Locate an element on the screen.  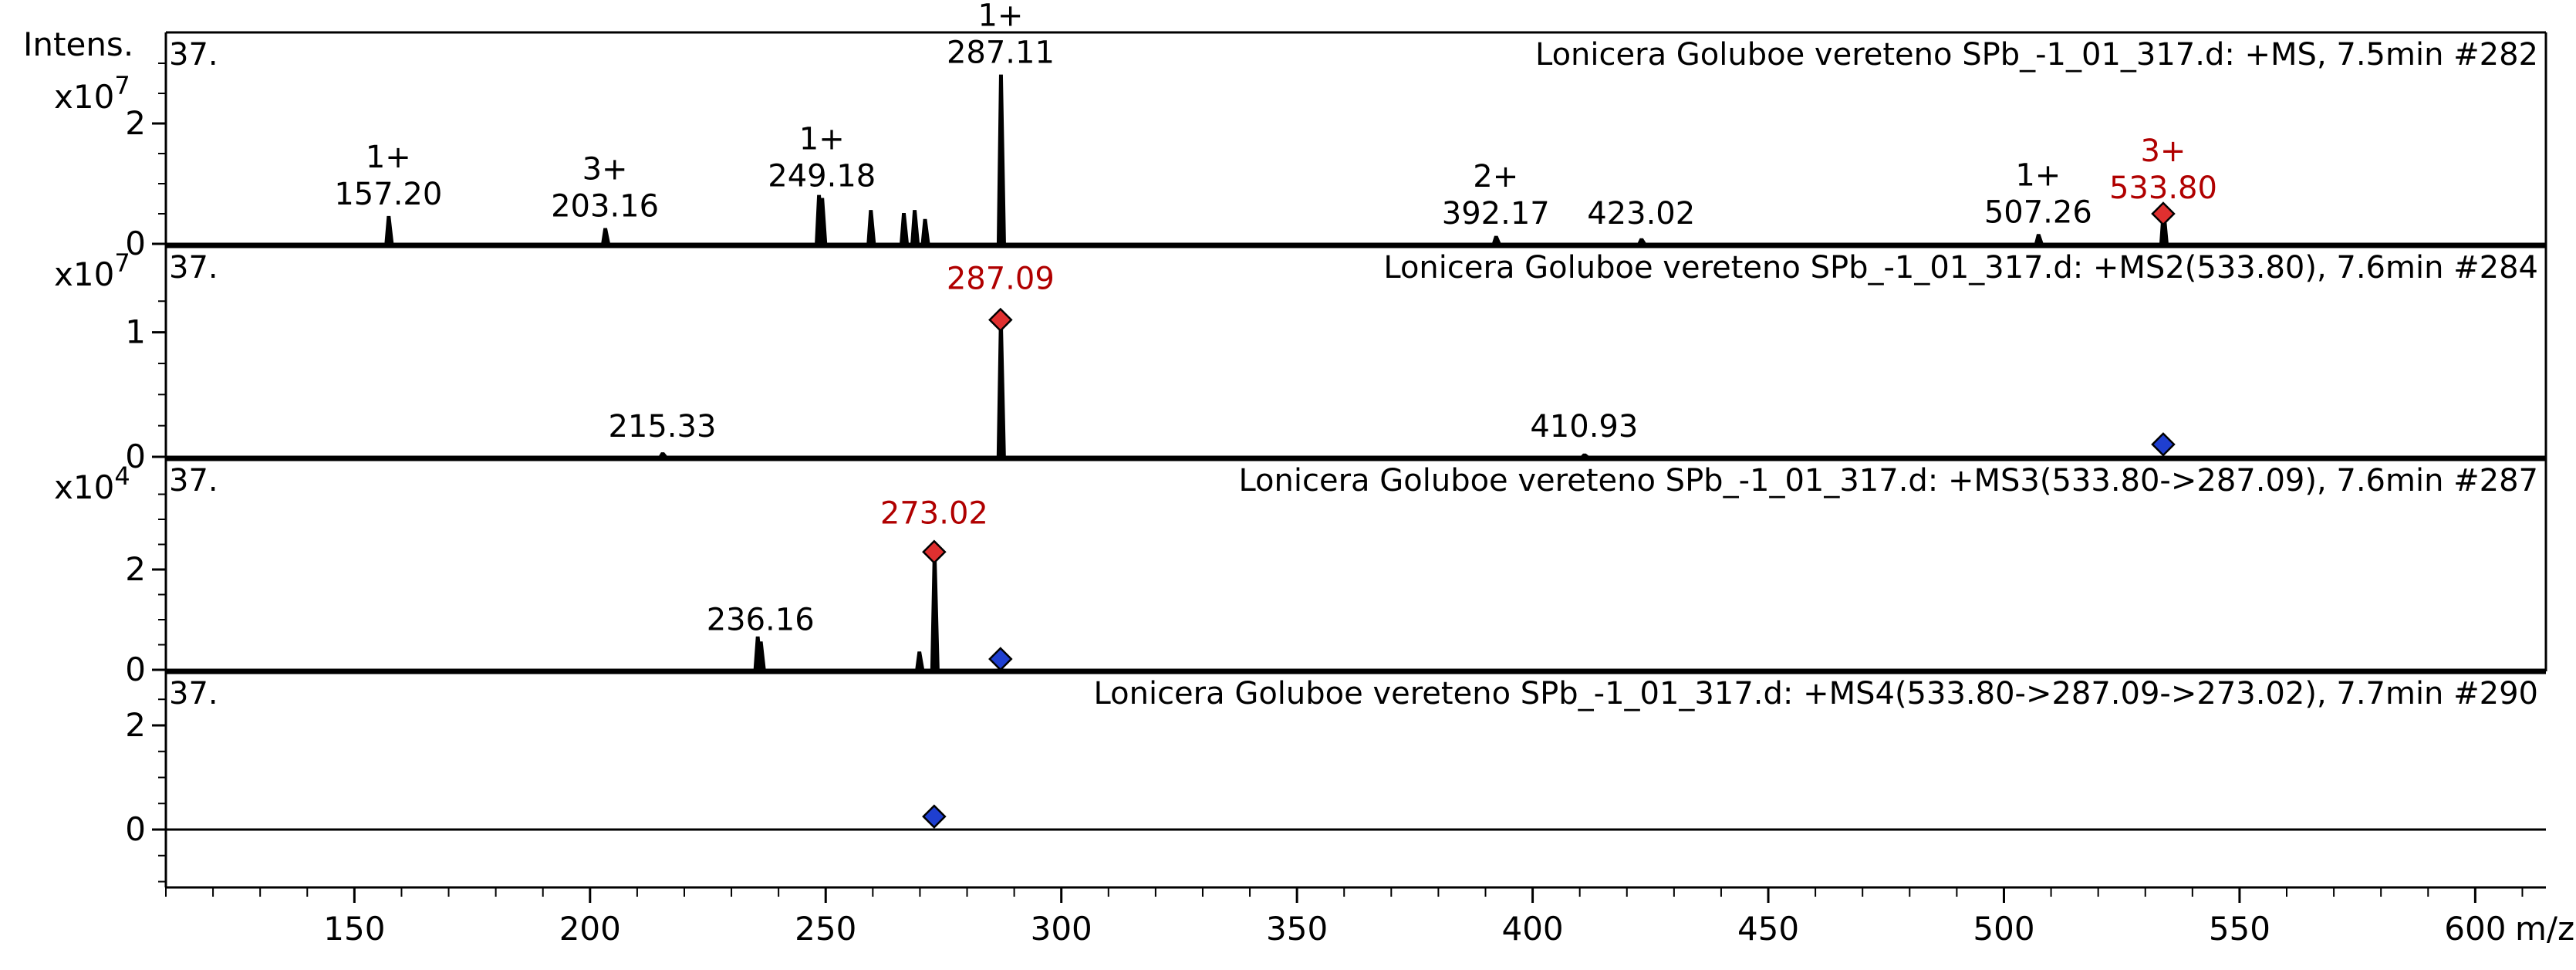
x-tick-label: 400 is located at coordinates (1532, 929).